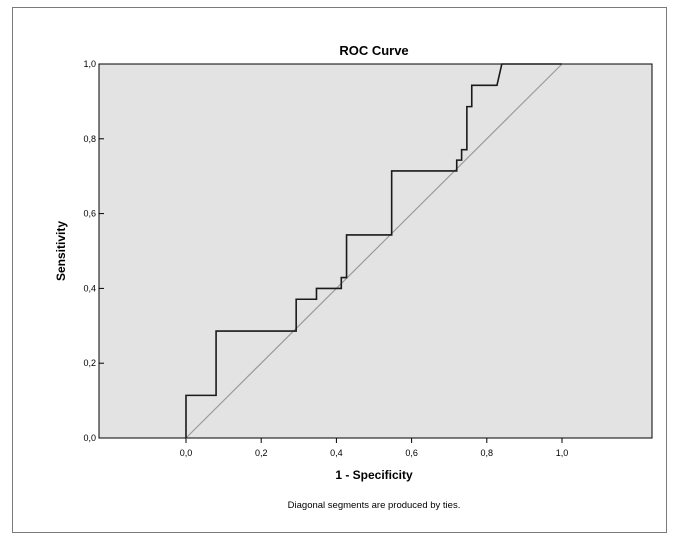 This screenshot has height=541, width=680. What do you see at coordinates (562, 453) in the screenshot?
I see `x-tick-label: 1,0` at bounding box center [562, 453].